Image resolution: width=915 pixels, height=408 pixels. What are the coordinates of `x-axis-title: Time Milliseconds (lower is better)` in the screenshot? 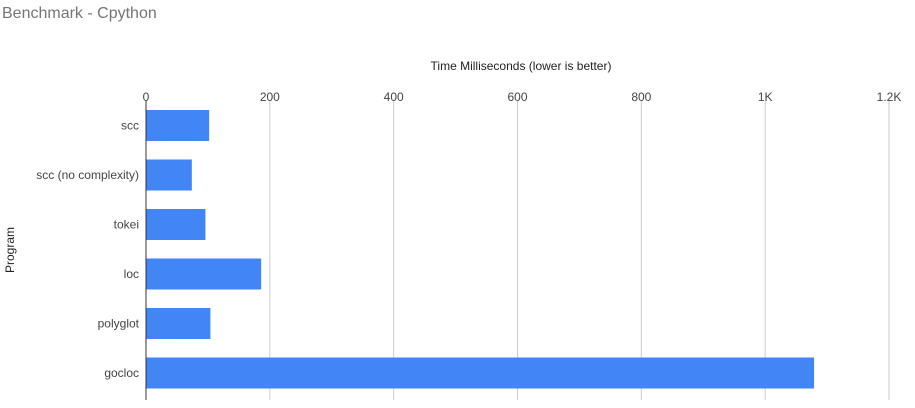 It's located at (521, 66).